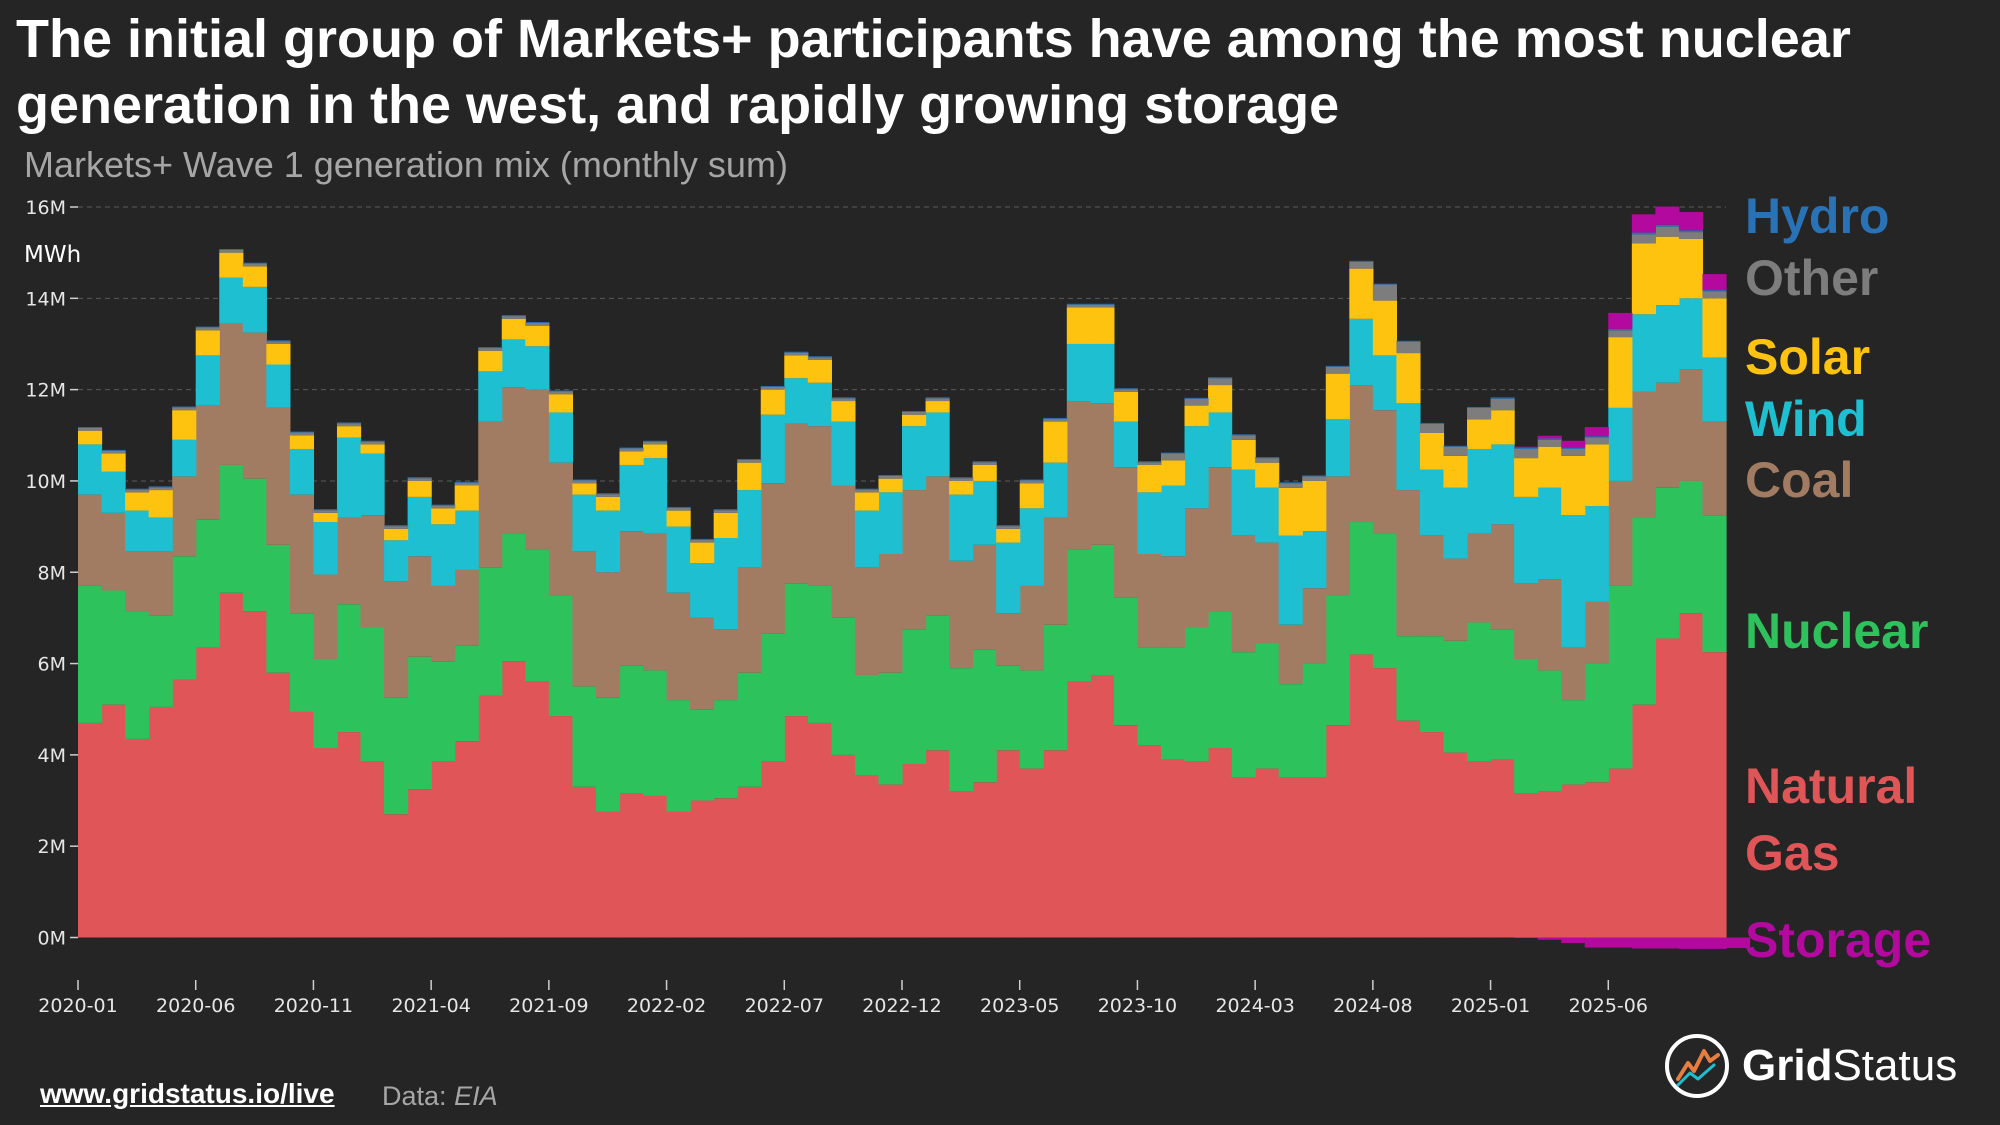 The height and width of the screenshot is (1125, 2000). Describe the element at coordinates (1490, 1006) in the screenshot. I see `x-tick-label: 2025-01` at that location.